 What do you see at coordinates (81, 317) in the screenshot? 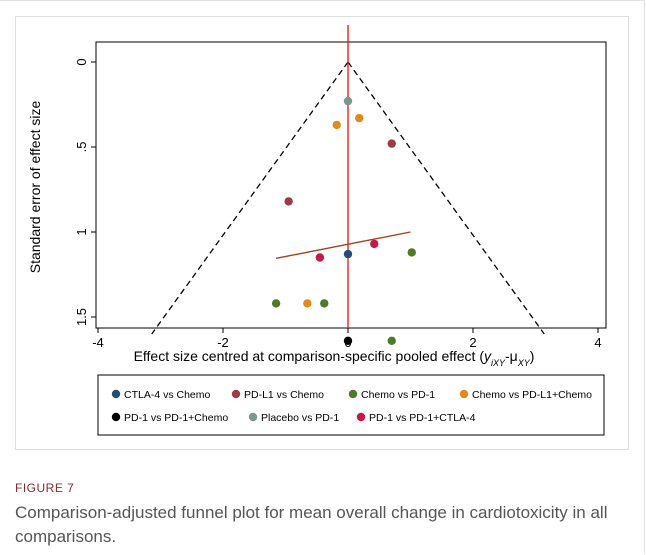
I see `y-tick-label: 1.5` at bounding box center [81, 317].